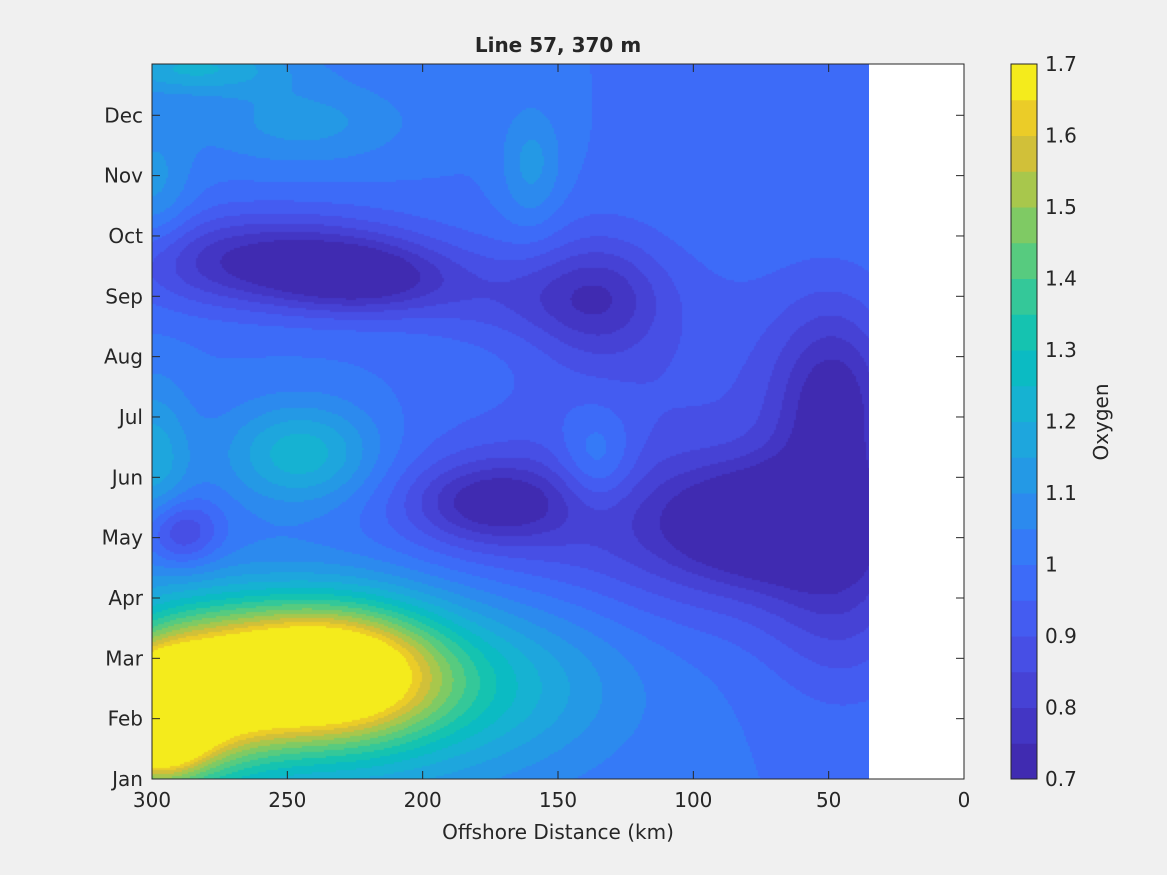  What do you see at coordinates (124, 658) in the screenshot?
I see `y-tick-label: Mar` at bounding box center [124, 658].